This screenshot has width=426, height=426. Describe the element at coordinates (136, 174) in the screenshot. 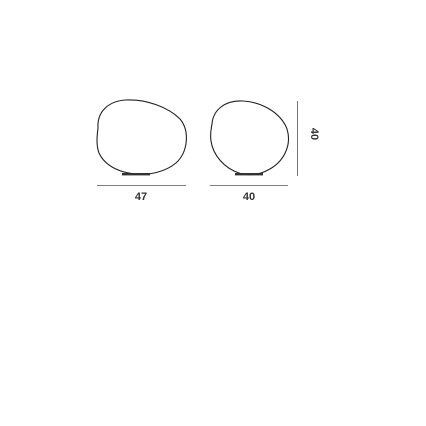

I see `left-lamp-base` at that location.